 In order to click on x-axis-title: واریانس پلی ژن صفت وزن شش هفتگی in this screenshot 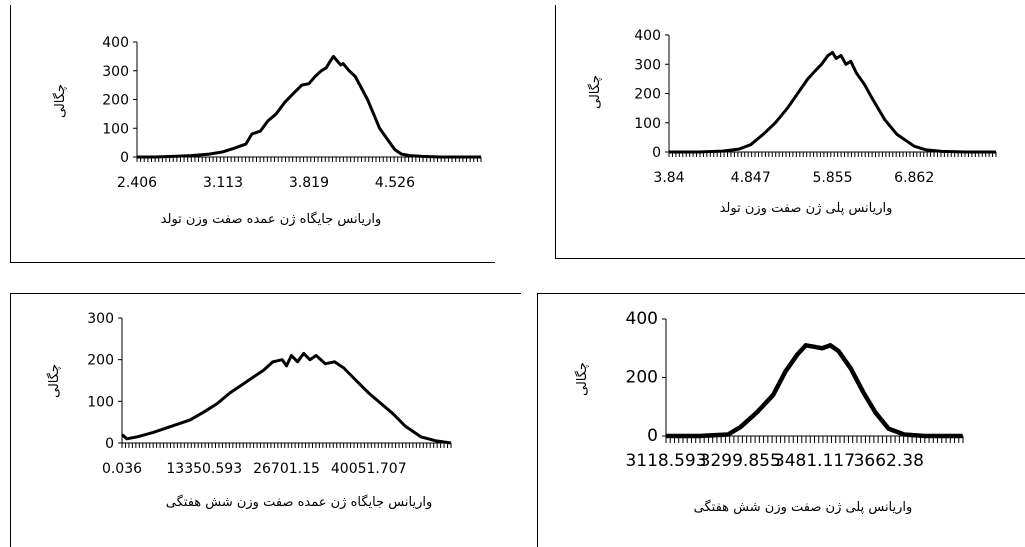, I will do `click(803, 507)`.